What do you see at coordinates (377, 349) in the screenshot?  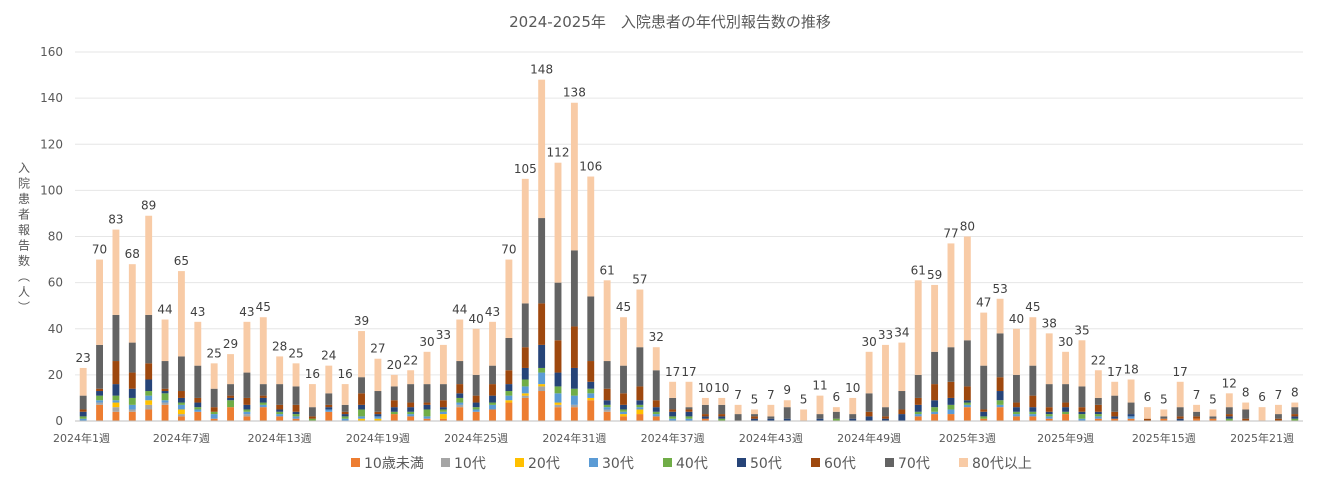 I see `data-label-total: 27` at bounding box center [377, 349].